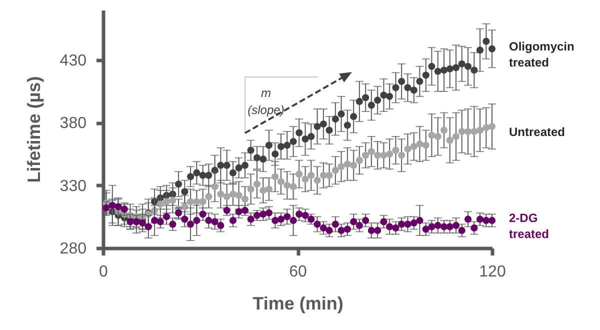 The height and width of the screenshot is (330, 600). What do you see at coordinates (266, 102) in the screenshot?
I see `annotation: m (slope)` at bounding box center [266, 102].